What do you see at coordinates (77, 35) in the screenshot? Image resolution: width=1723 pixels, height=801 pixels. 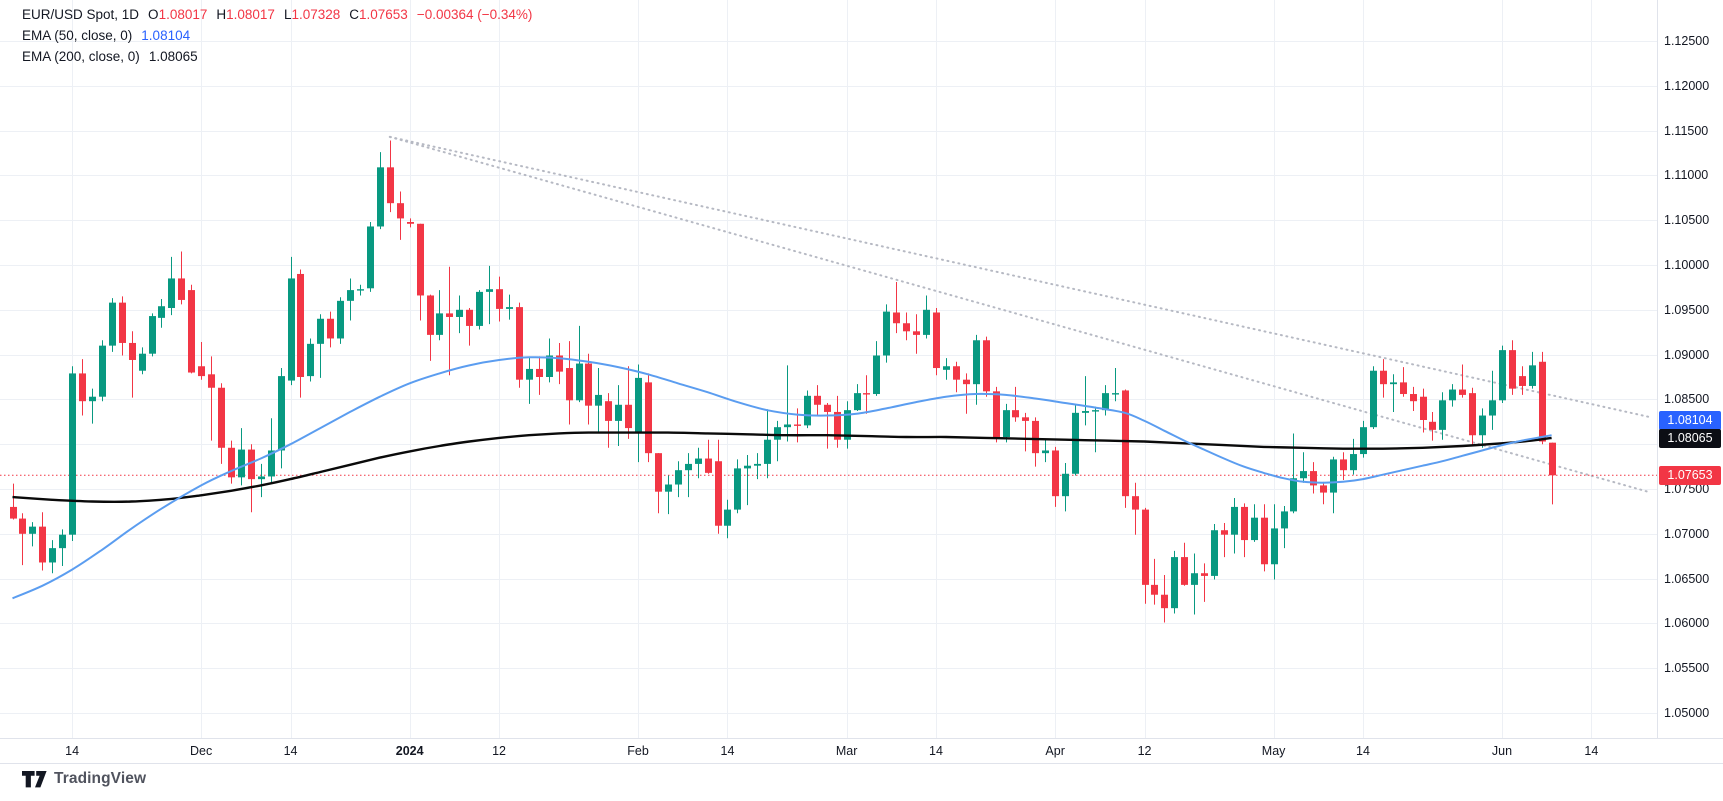 I see `ema50-label: EMA (50, close, 0)` at bounding box center [77, 35].